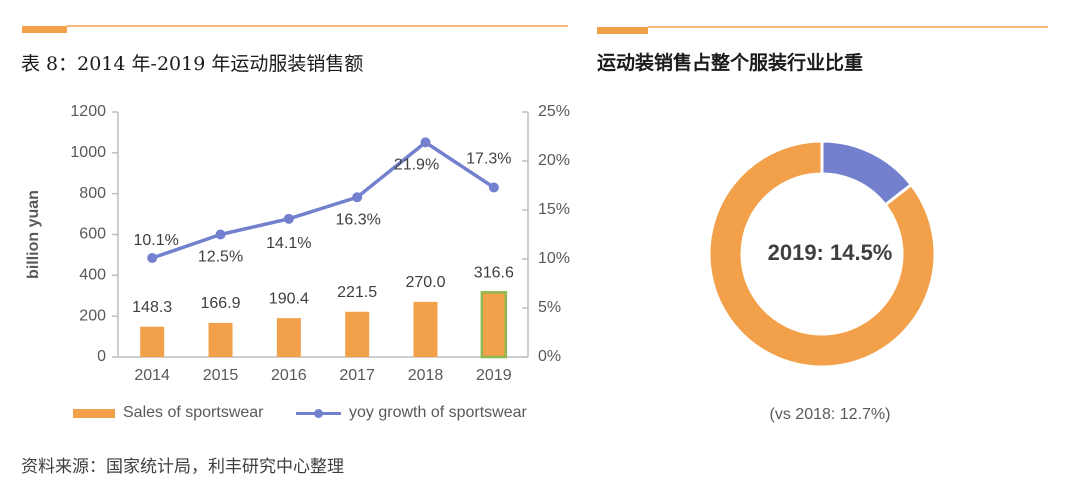  Describe the element at coordinates (554, 258) in the screenshot. I see `right-tick-label: 10%` at that location.